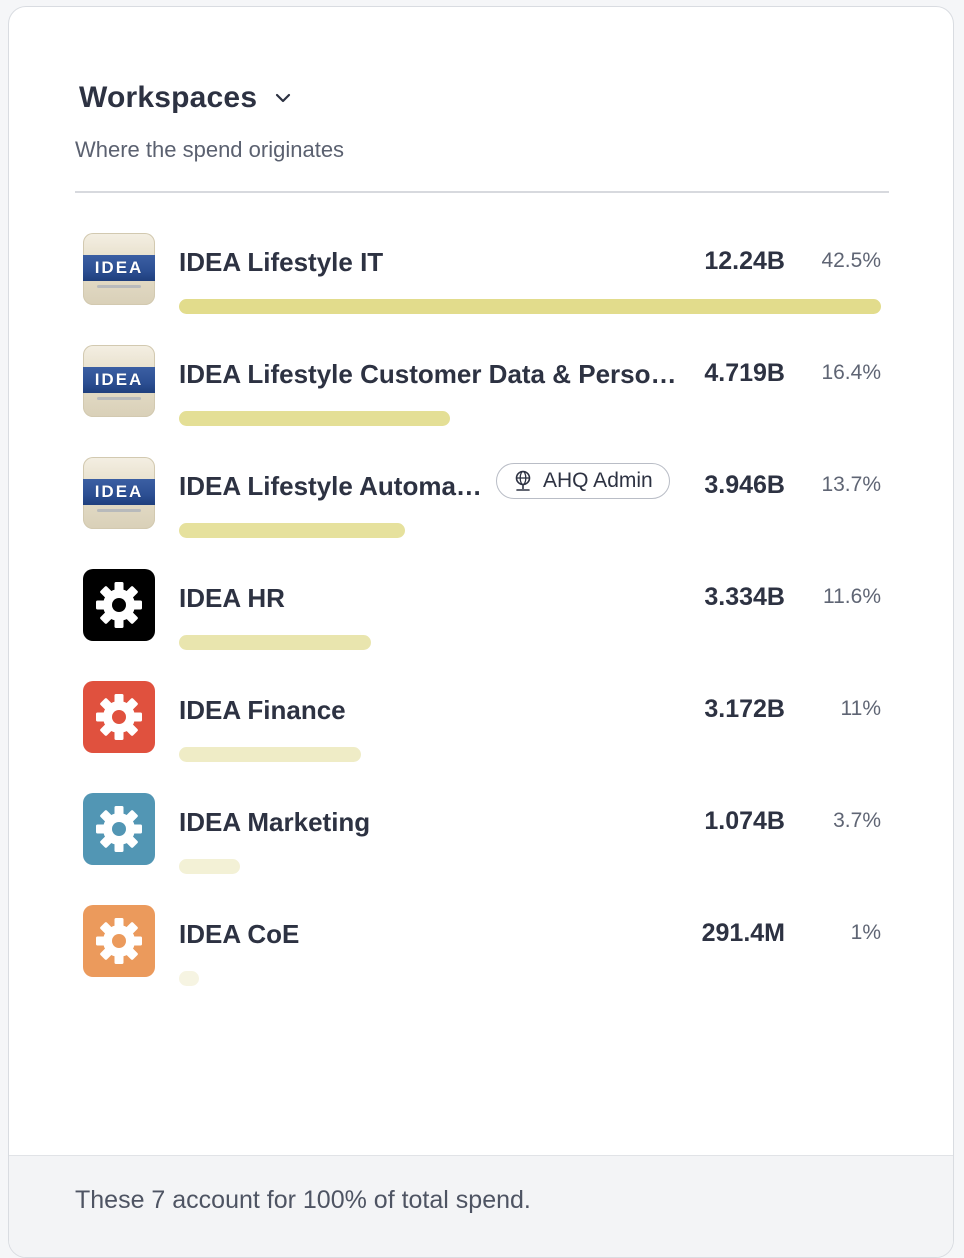  I want to click on spend-percent: 11%, so click(860, 708).